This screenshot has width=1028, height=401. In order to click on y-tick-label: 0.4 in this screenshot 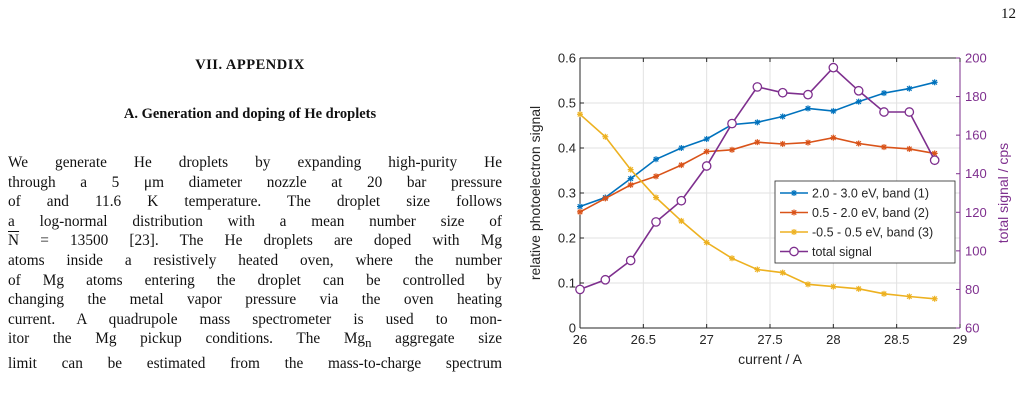, I will do `click(567, 148)`.